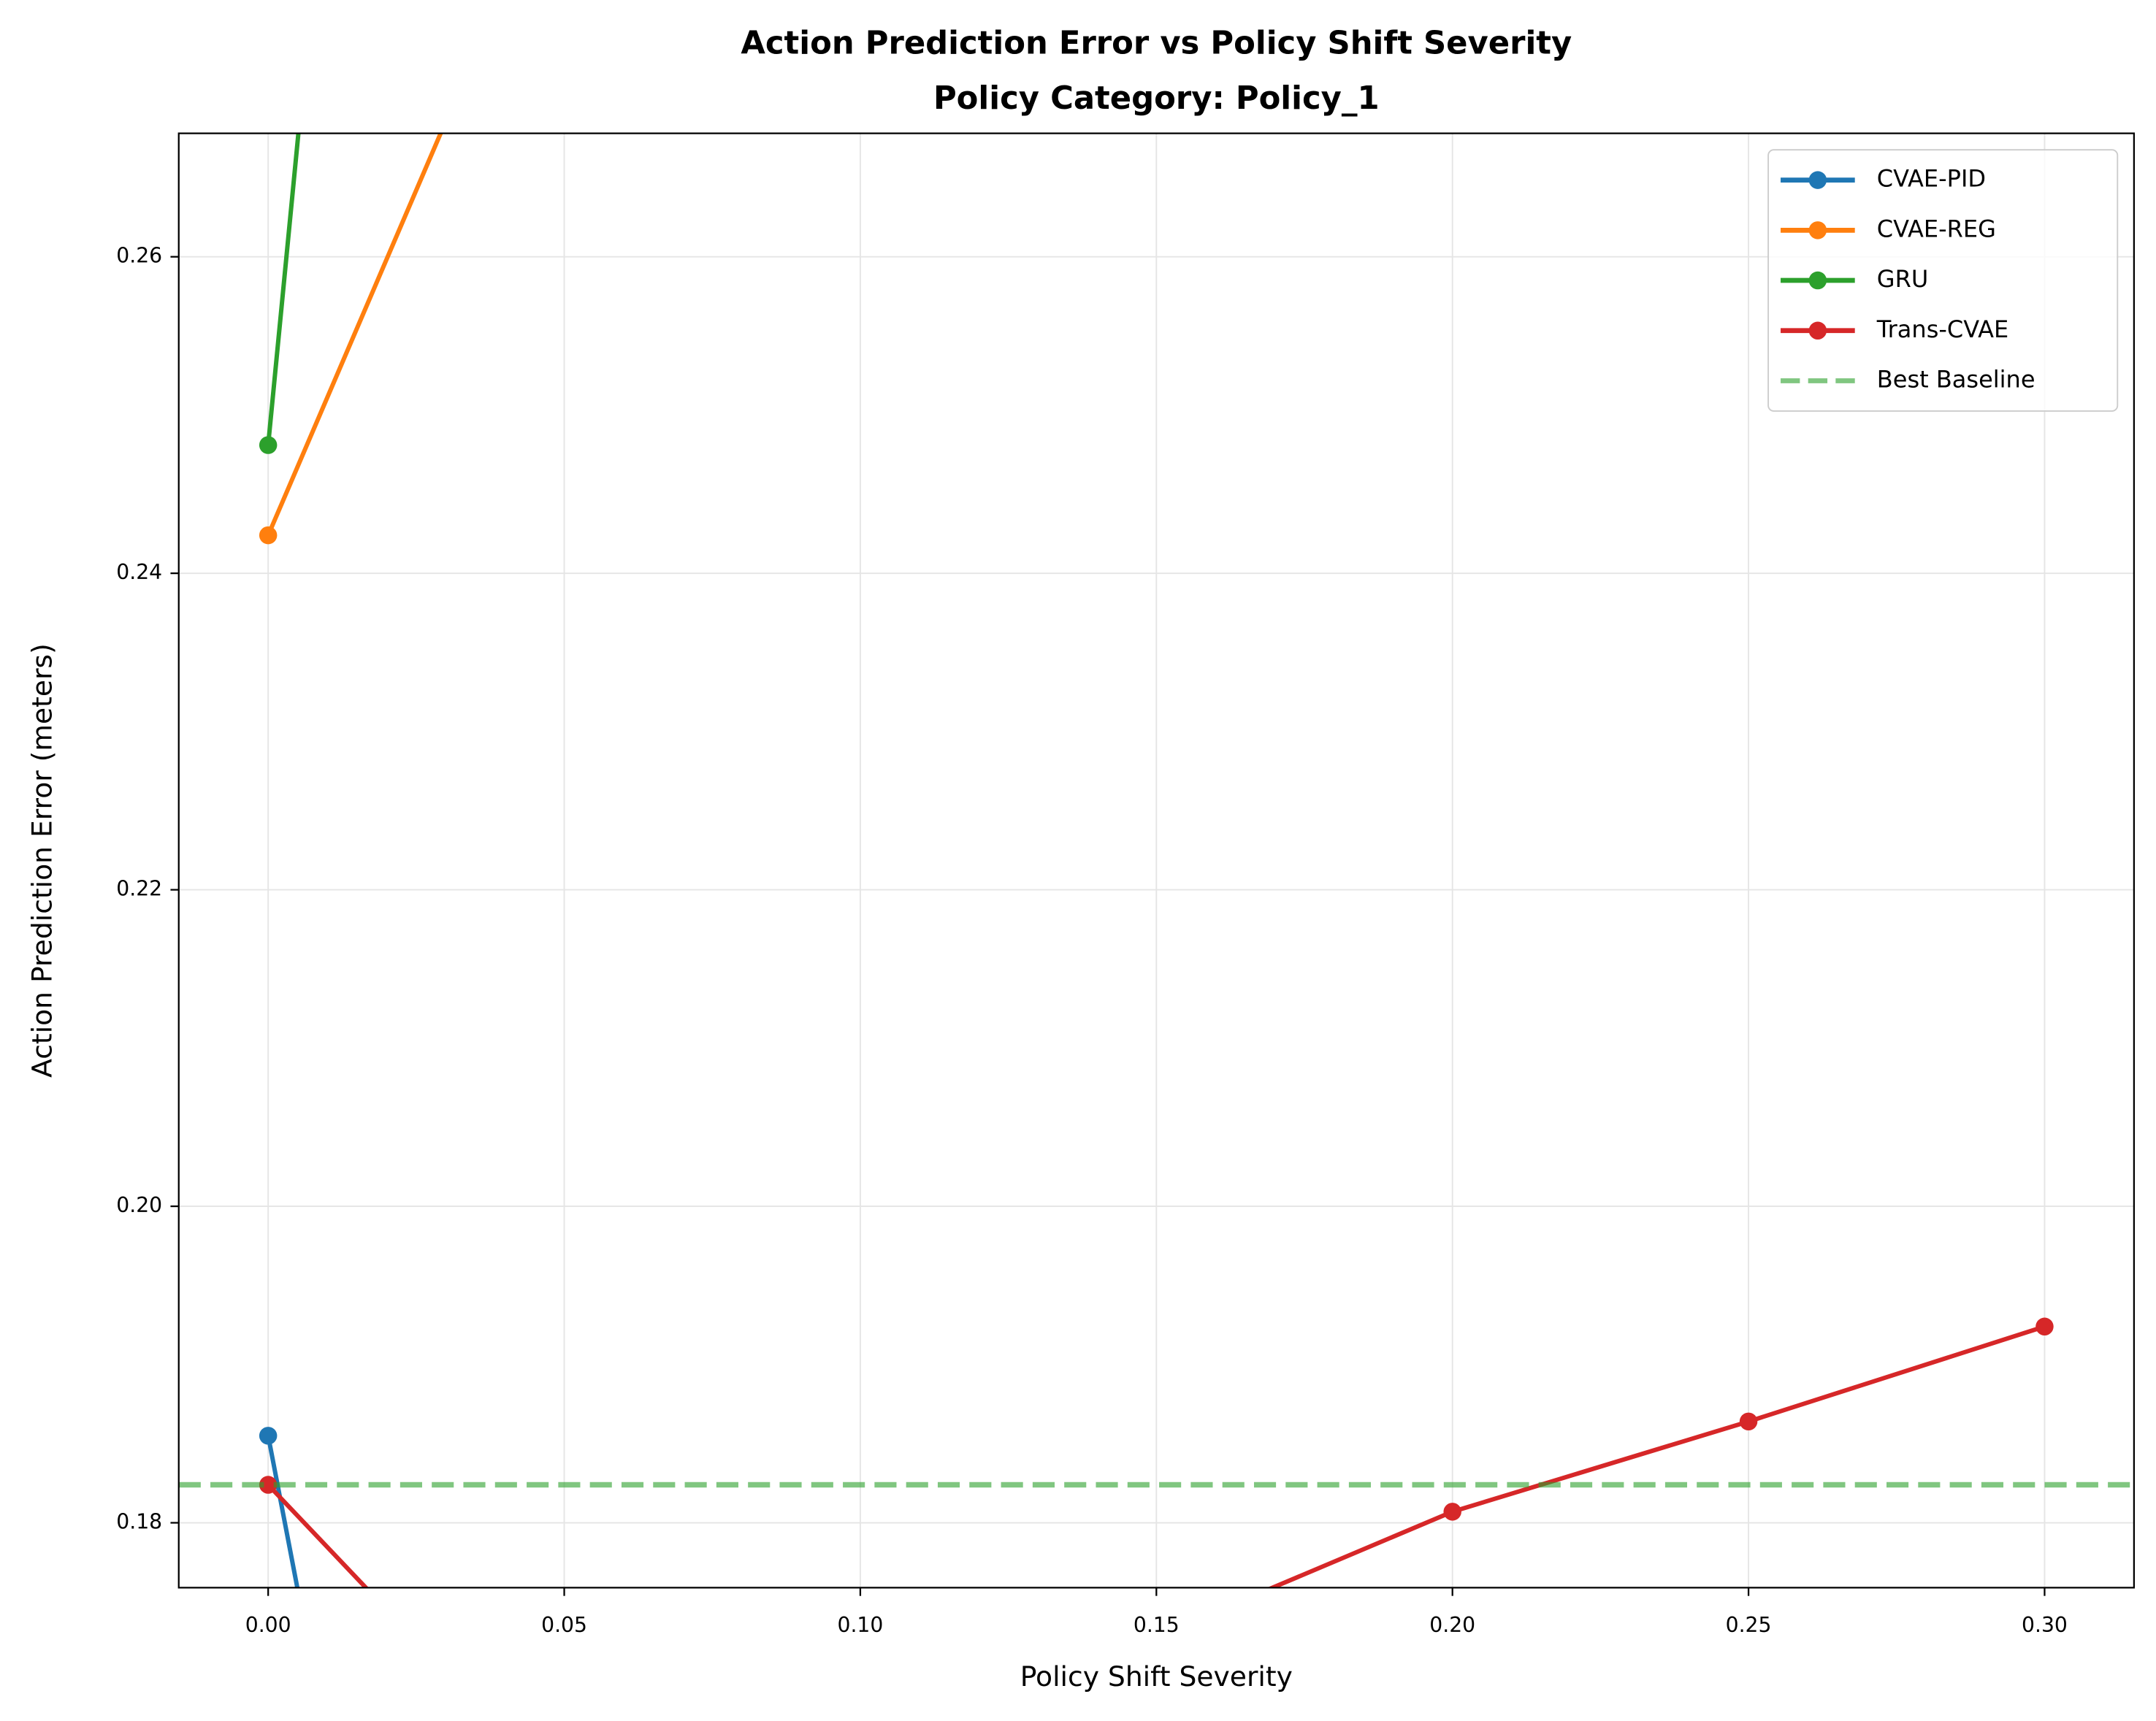  What do you see at coordinates (564, 1625) in the screenshot?
I see `x-tick-label: 0.05` at bounding box center [564, 1625].